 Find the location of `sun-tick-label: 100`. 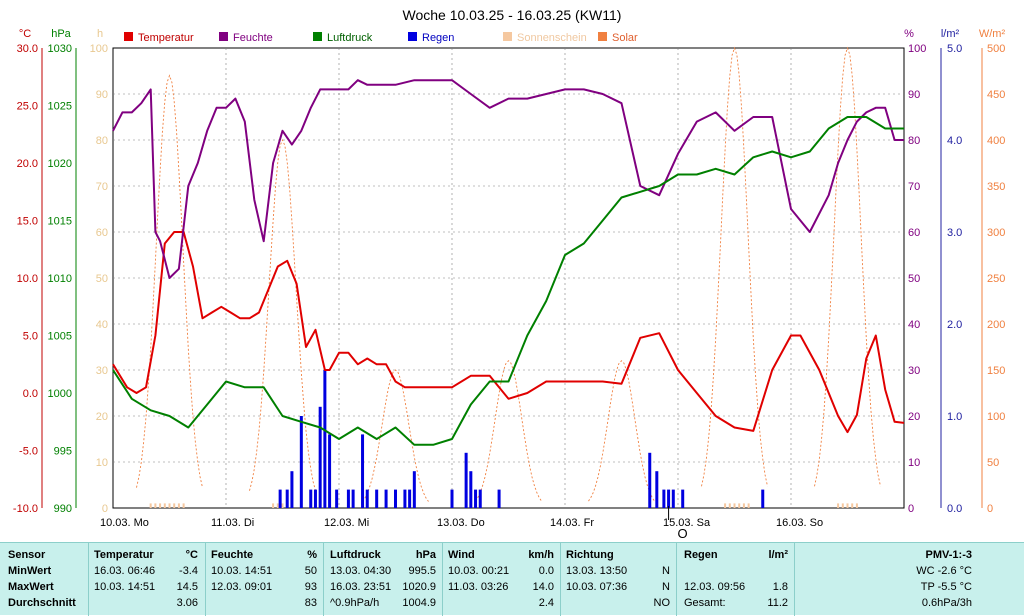

sun-tick-label: 100 is located at coordinates (99, 49).